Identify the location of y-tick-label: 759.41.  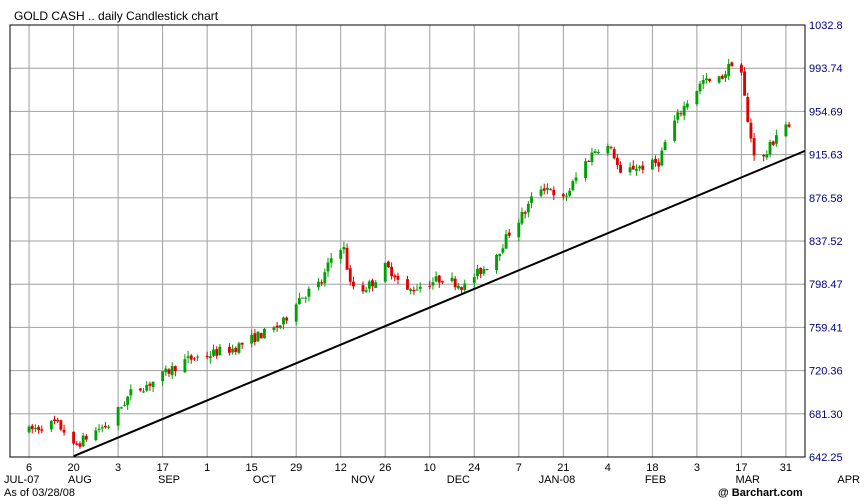
(826, 328).